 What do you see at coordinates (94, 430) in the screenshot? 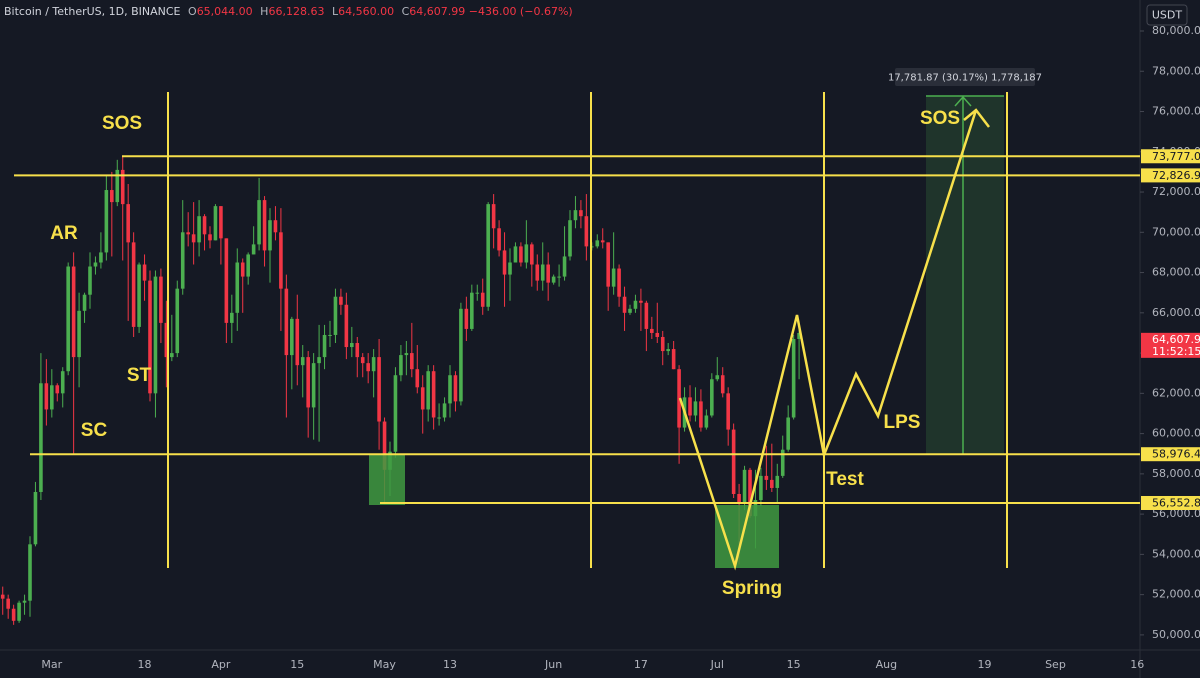
I see `annotation: SC` at bounding box center [94, 430].